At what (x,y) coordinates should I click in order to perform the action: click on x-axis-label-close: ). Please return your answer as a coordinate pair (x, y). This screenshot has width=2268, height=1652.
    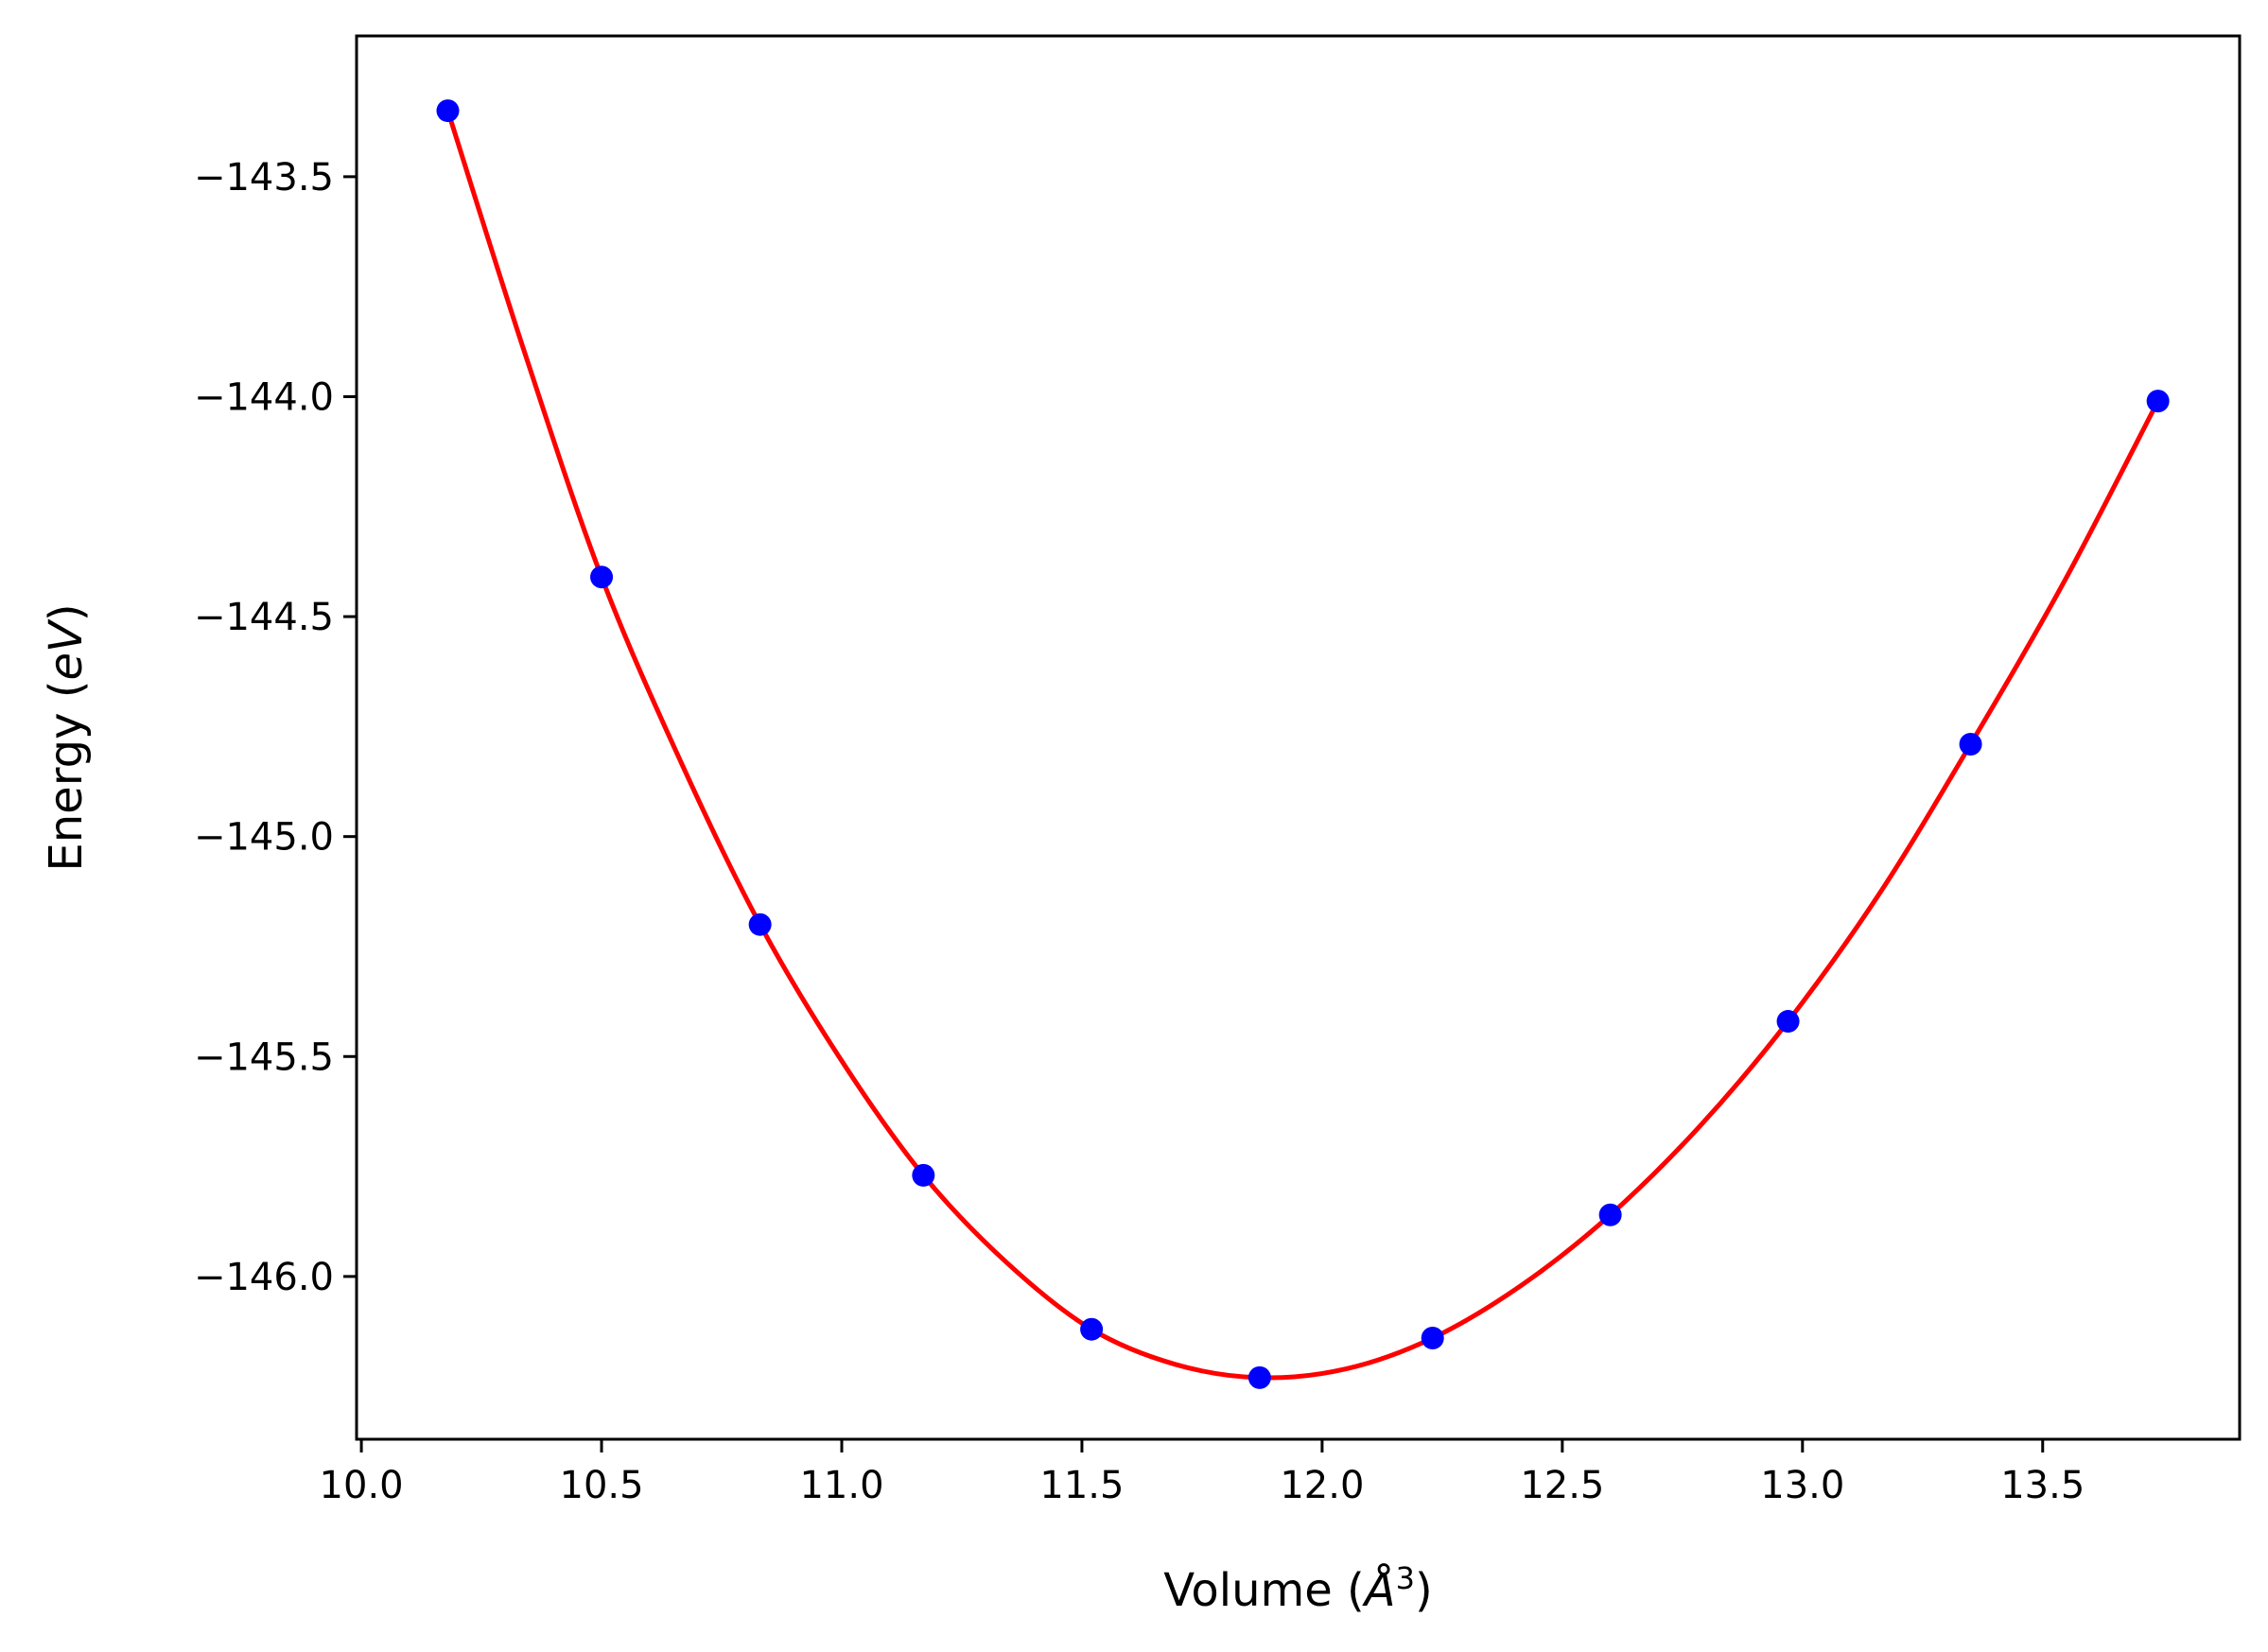
    Looking at the image, I should click on (1424, 1590).